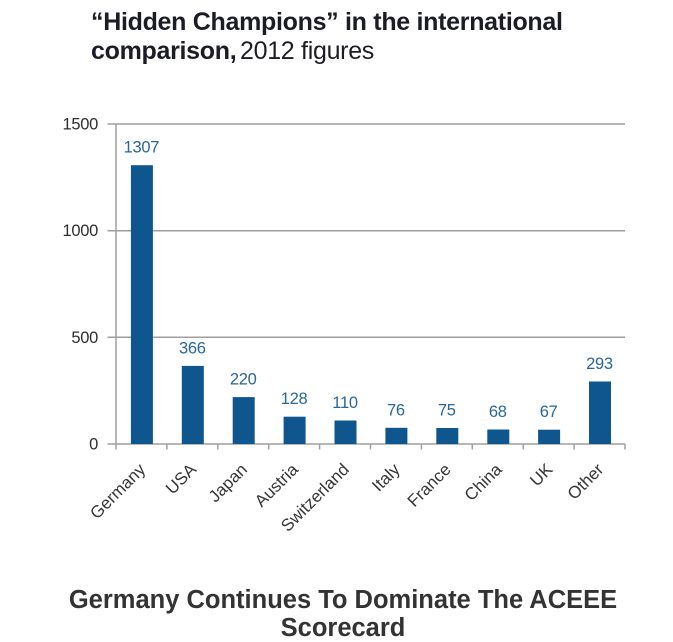 This screenshot has height=642, width=673. Describe the element at coordinates (586, 482) in the screenshot. I see `svg-text: Other` at that location.